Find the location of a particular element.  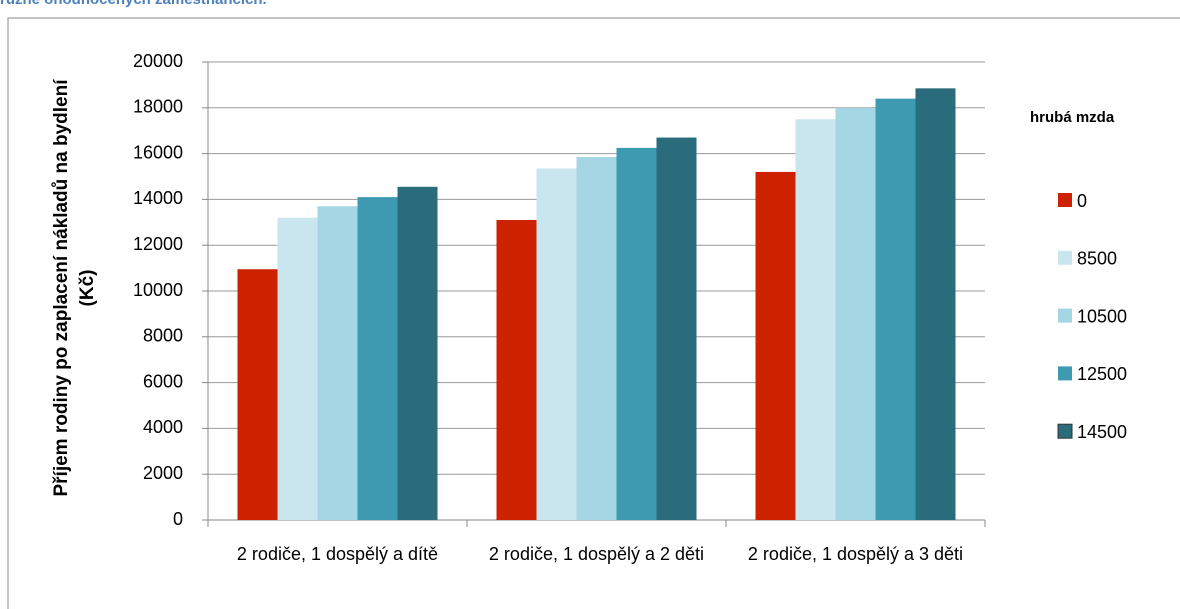

x-tick-label: 2 rodiče, 1 dospělý a 2 děti is located at coordinates (596, 554).